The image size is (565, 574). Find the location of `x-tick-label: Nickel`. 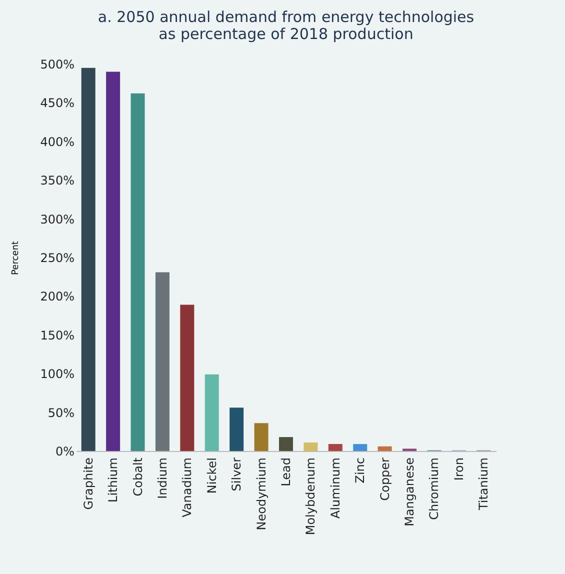

x-tick-label: Nickel is located at coordinates (211, 476).